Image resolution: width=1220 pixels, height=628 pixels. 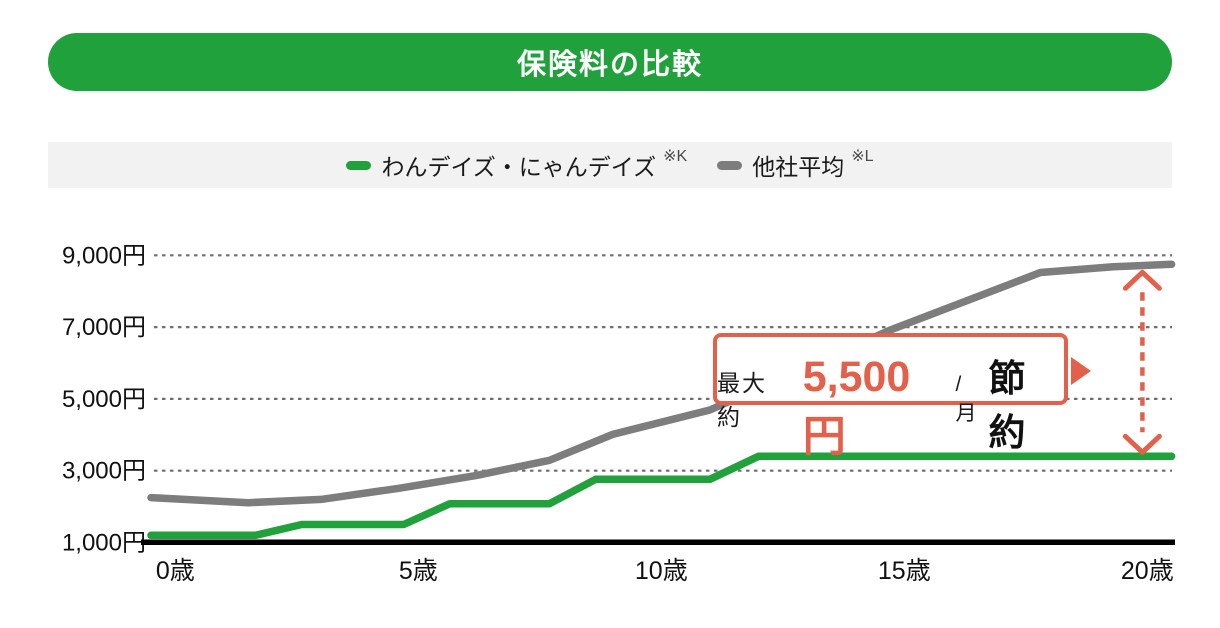 I want to click on svg-text: 7,000円, so click(x=104, y=327).